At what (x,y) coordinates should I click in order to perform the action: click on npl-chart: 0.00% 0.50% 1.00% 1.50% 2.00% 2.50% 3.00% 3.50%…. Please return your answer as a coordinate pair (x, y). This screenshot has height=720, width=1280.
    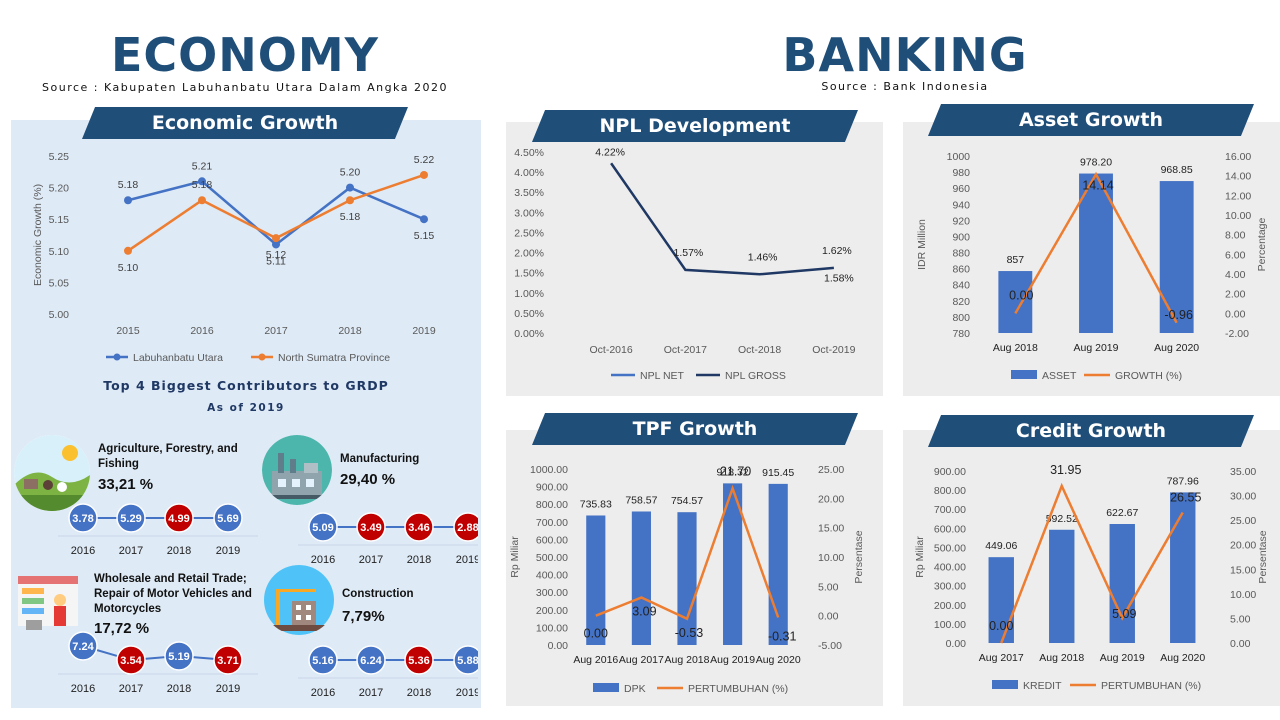
    Looking at the image, I should click on (684, 264).